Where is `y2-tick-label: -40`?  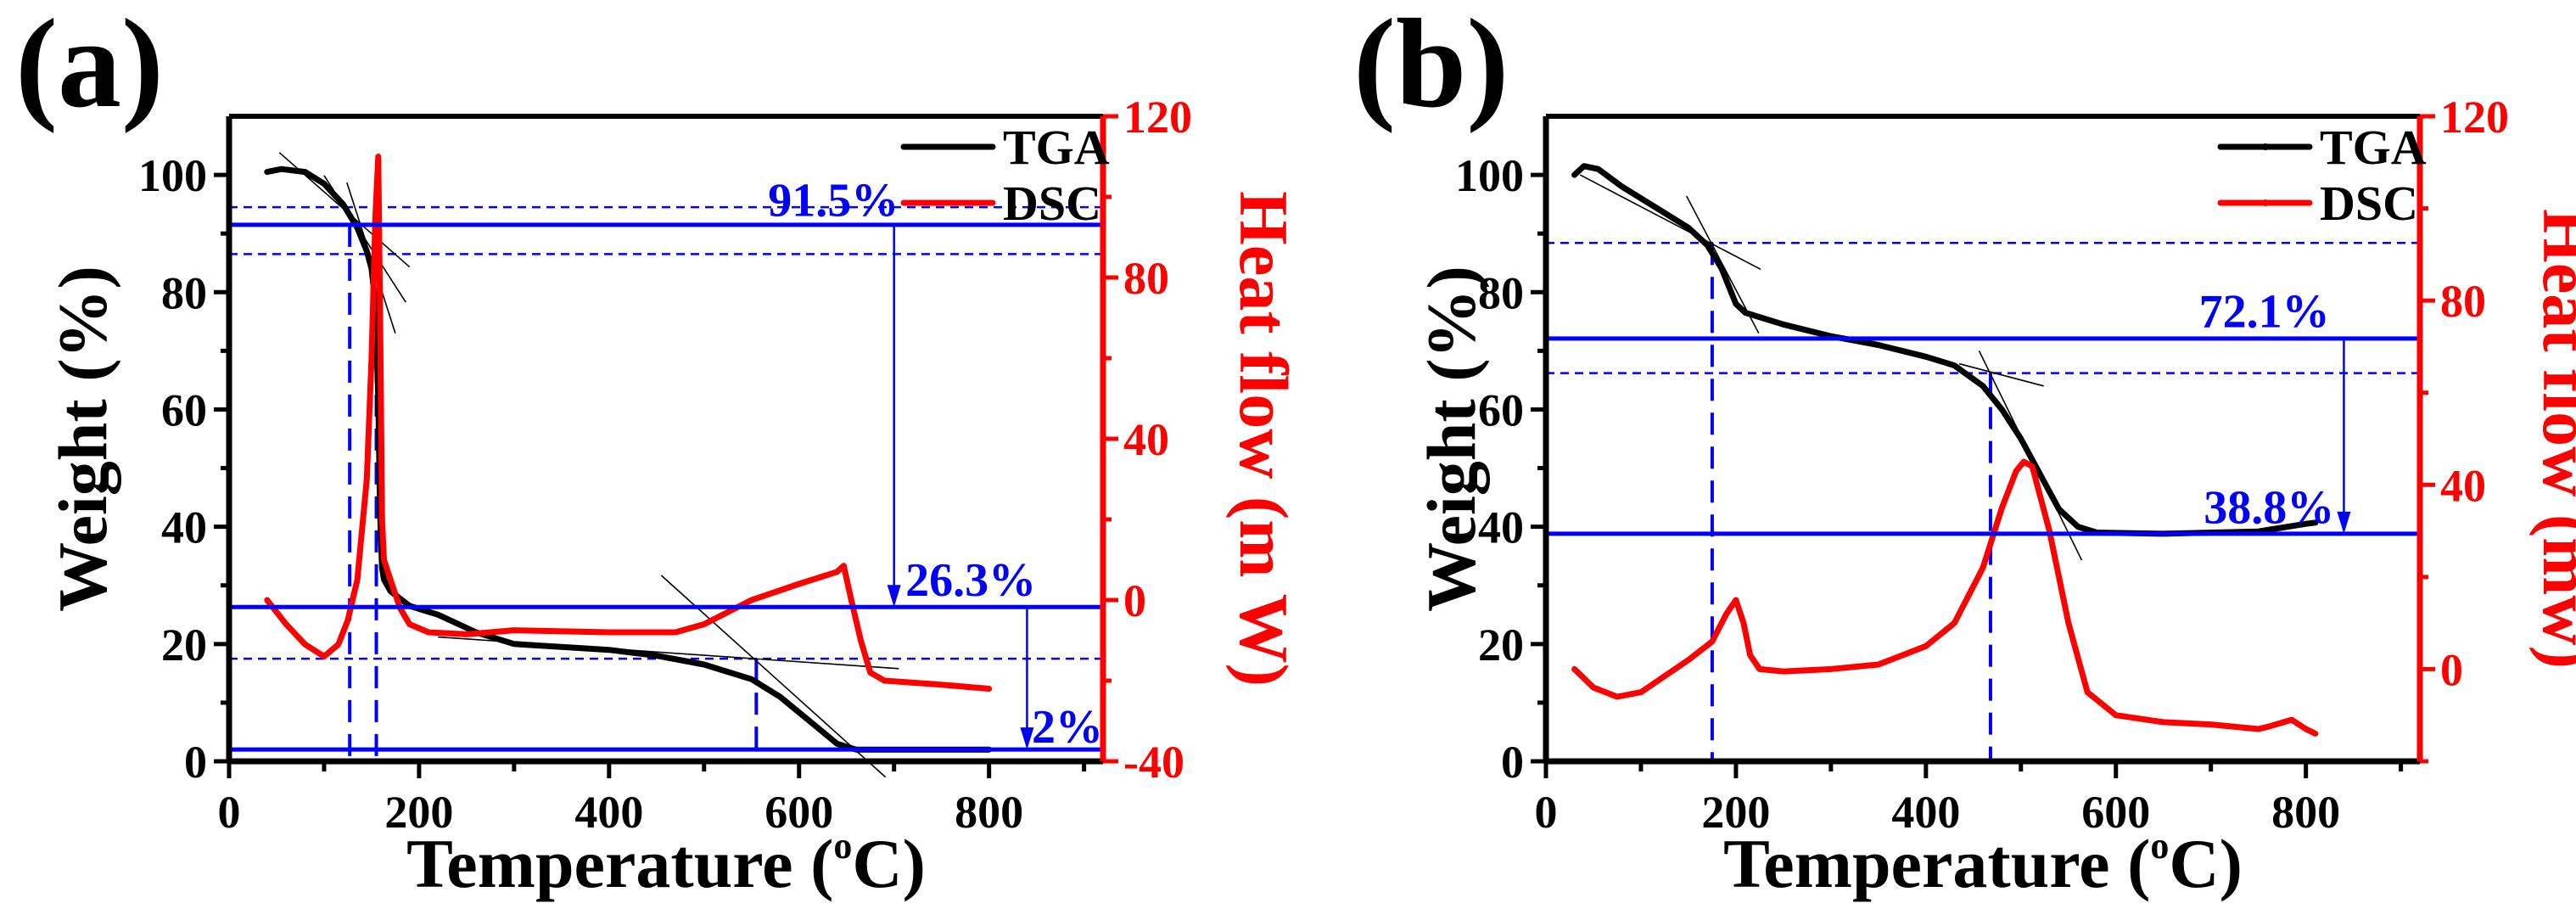
y2-tick-label: -40 is located at coordinates (1153, 763).